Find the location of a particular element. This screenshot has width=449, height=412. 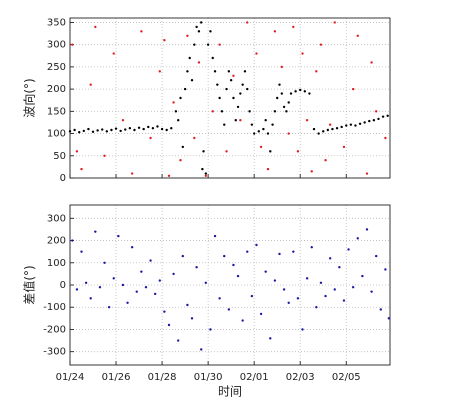

y-axis-label: 差值(°) is located at coordinates (29, 284).